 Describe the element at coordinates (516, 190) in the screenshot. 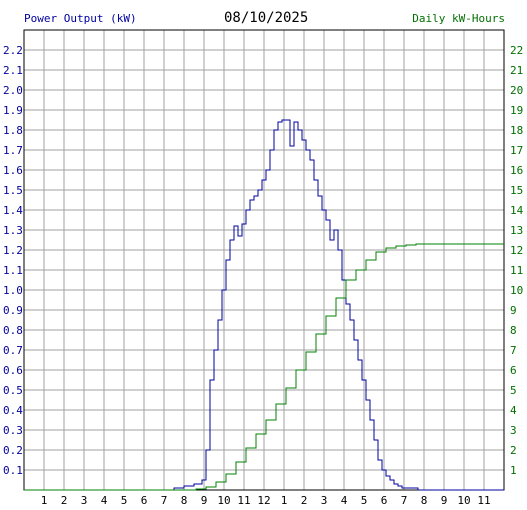

I see `right-tick-label: 15` at that location.